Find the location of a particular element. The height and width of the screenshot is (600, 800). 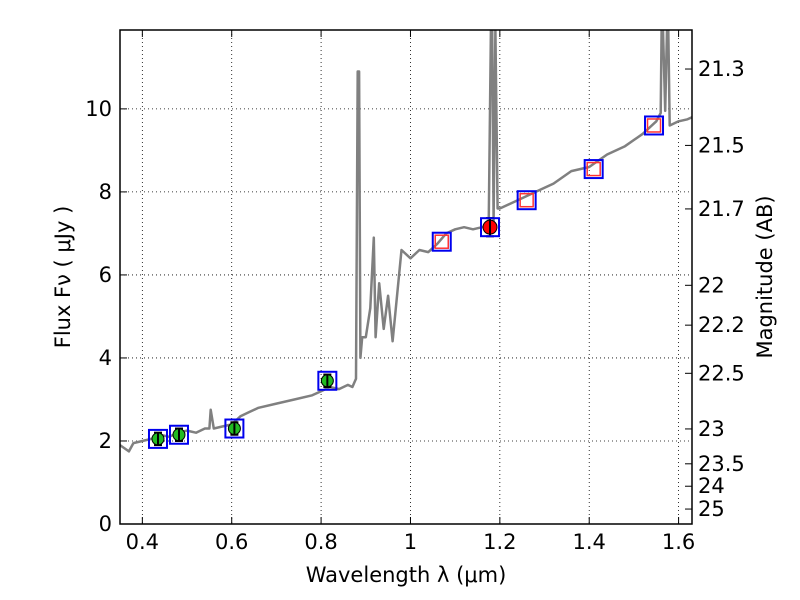

x-tick-label: 1.2 is located at coordinates (499, 542).